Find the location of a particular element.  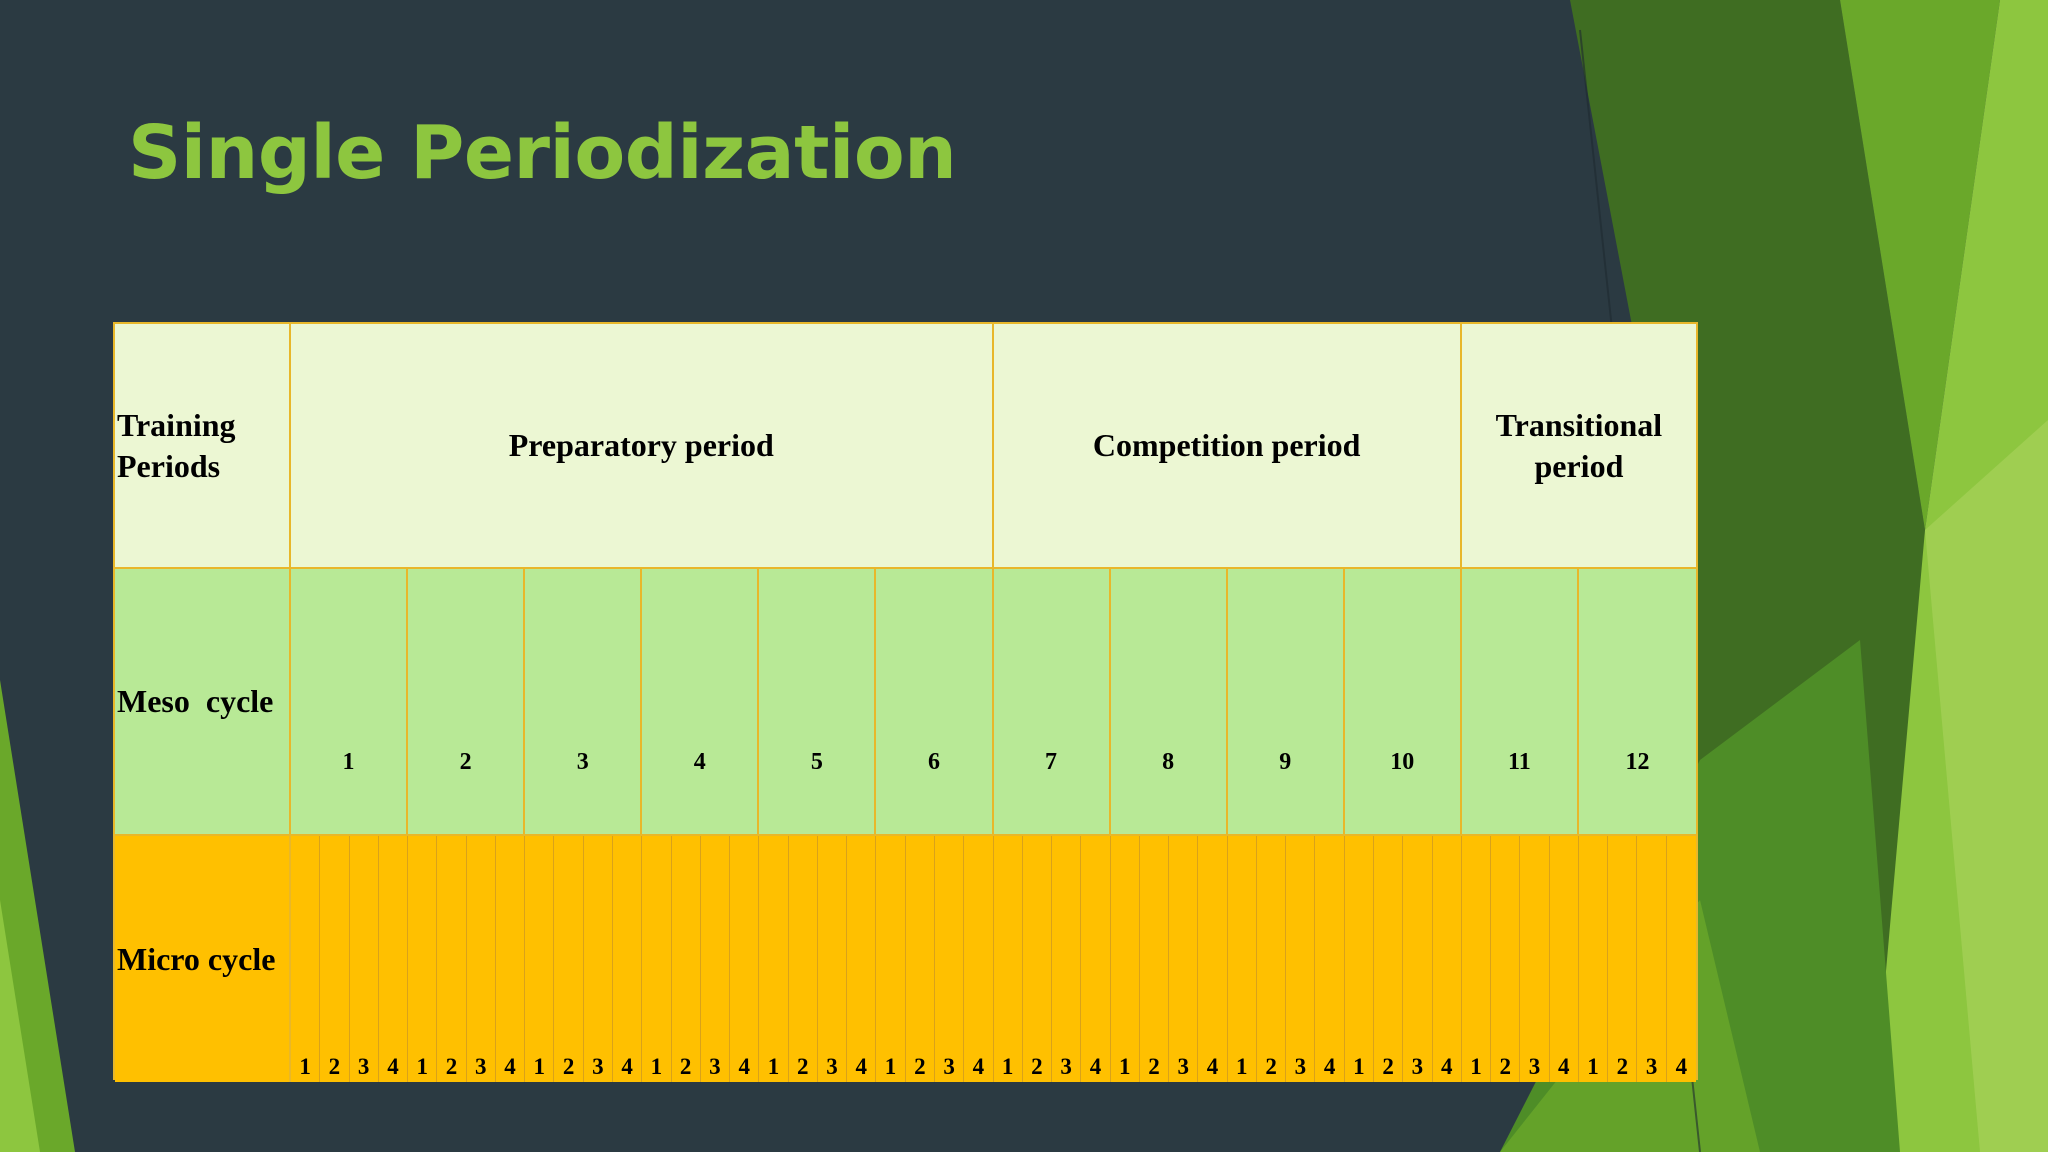

row-label-meso: Meso cycle is located at coordinates (203, 702).